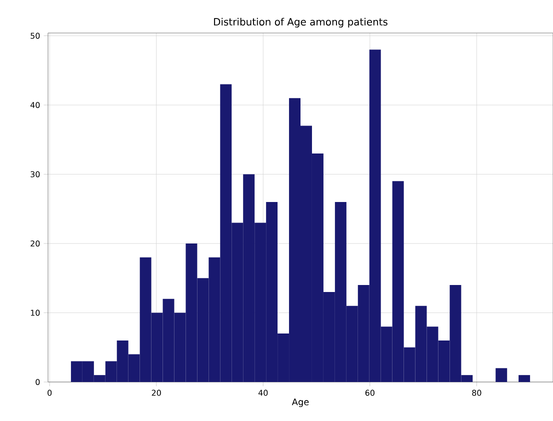  Describe the element at coordinates (300, 403) in the screenshot. I see `x-axis-title: Age` at that location.